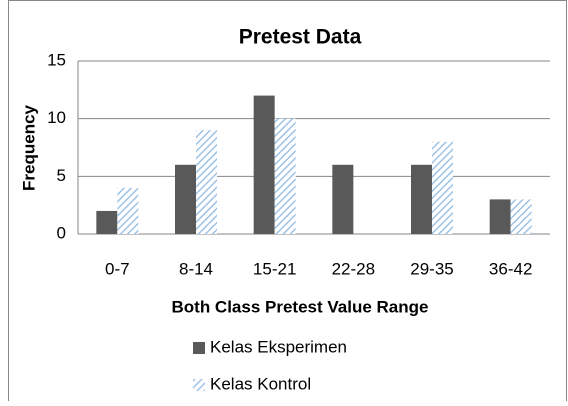  Describe the element at coordinates (300, 306) in the screenshot. I see `x-axis-title: Both Class Pretest Value Range` at that location.